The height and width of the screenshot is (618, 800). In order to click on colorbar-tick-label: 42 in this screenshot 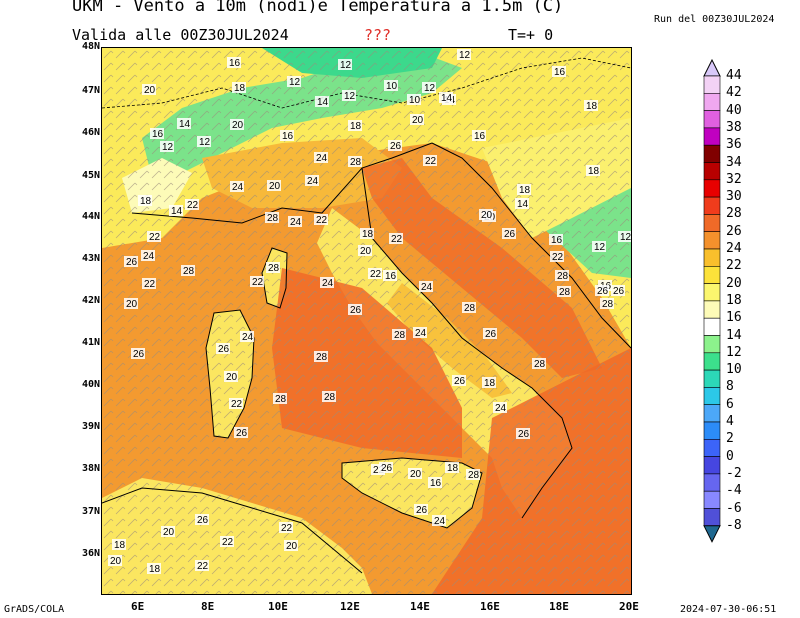, I will do `click(734, 93)`.